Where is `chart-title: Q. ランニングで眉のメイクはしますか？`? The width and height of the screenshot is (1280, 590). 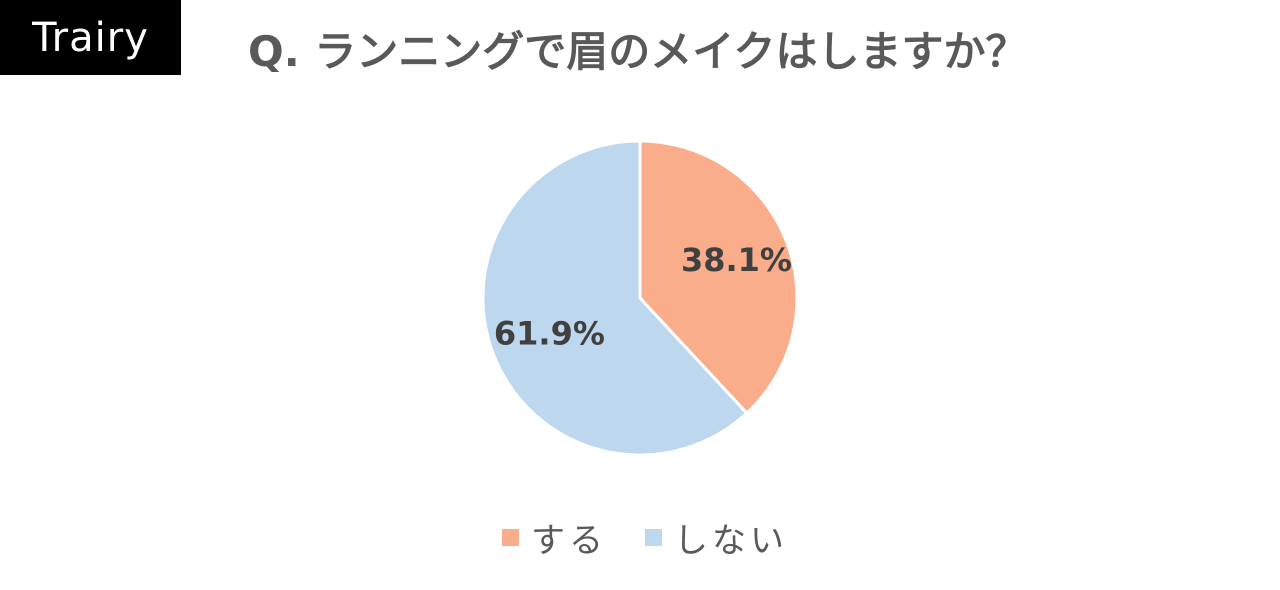
chart-title: Q. ランニングで眉のメイクはしますか？ is located at coordinates (638, 51).